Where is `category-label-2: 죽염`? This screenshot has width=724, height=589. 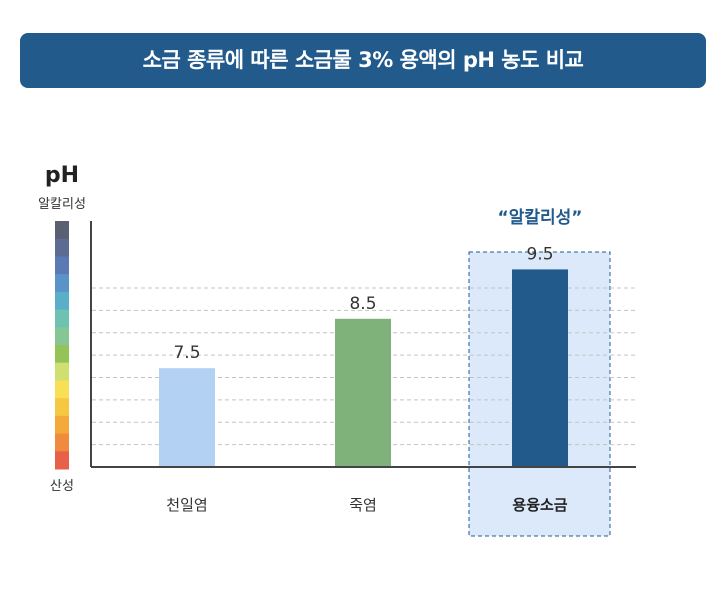 category-label-2: 죽염 is located at coordinates (363, 505).